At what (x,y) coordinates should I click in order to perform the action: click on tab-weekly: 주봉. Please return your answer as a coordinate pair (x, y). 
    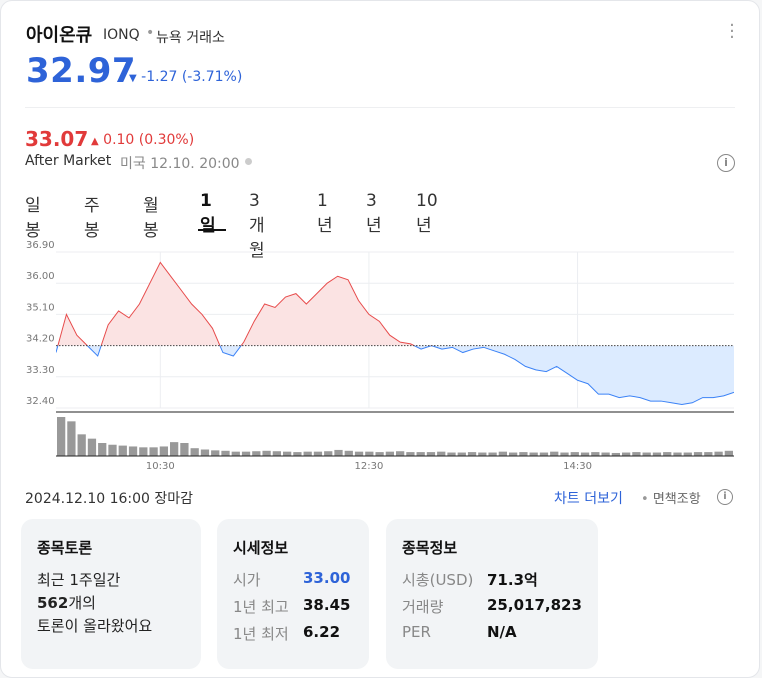
    Looking at the image, I should click on (92, 218).